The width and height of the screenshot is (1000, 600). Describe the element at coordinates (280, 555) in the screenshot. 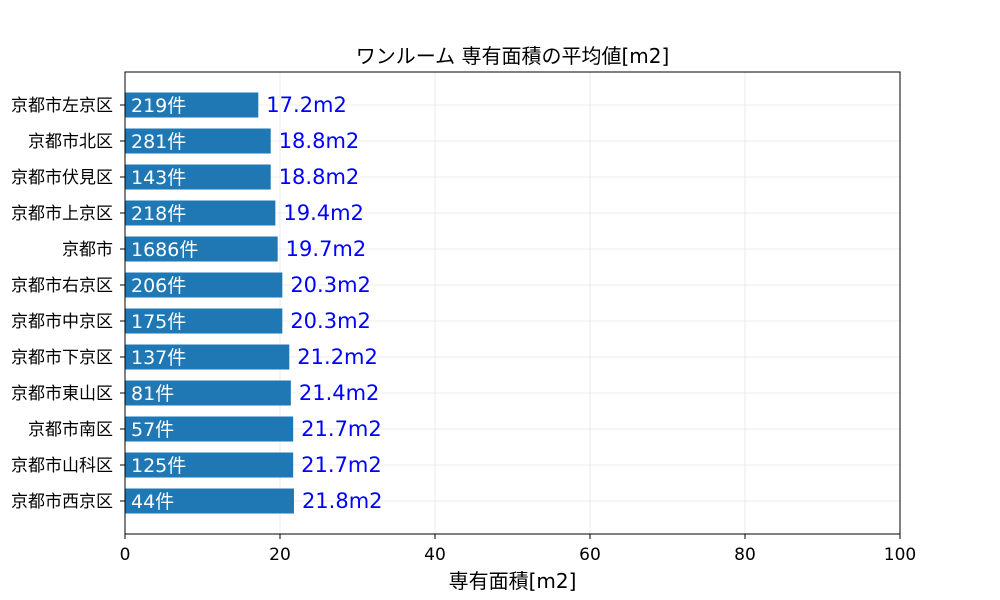

I see `x-tick-label: 20` at that location.